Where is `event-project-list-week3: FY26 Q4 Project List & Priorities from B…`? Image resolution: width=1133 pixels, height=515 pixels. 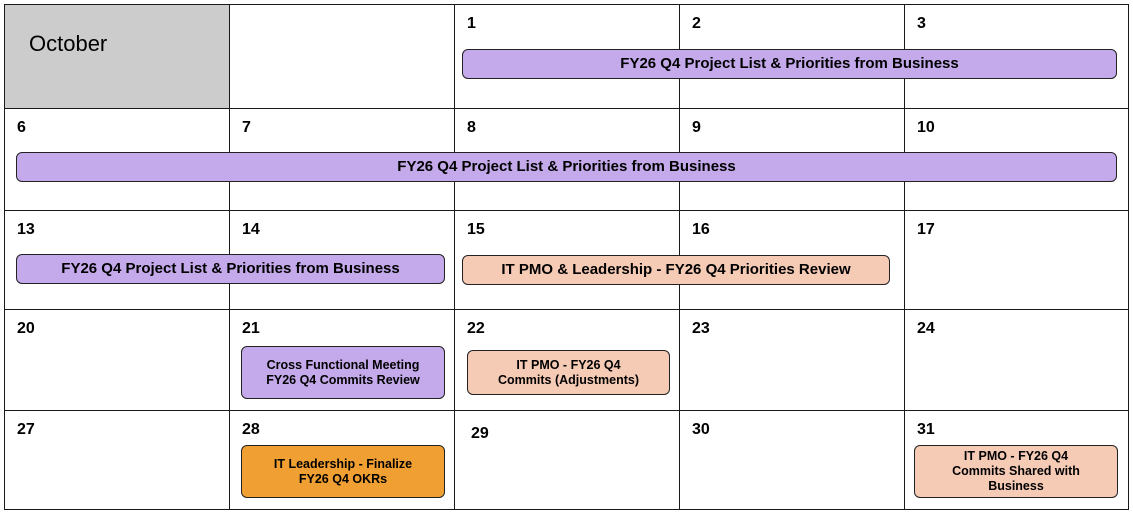
event-project-list-week3: FY26 Q4 Project List & Priorities from B… is located at coordinates (230, 269).